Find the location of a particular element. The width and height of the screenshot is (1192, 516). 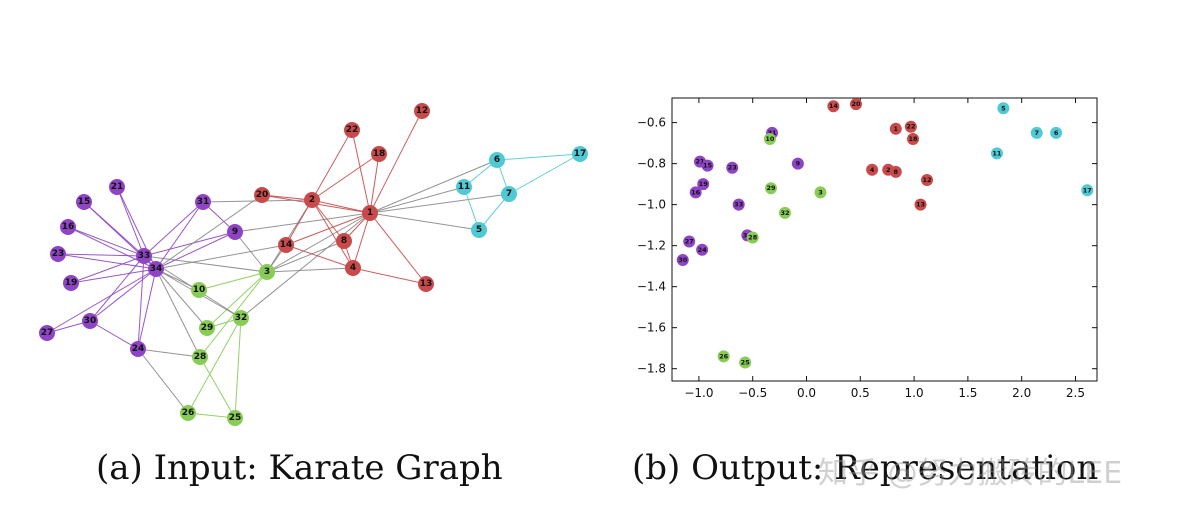

graph-node-12: 12 is located at coordinates (422, 111).